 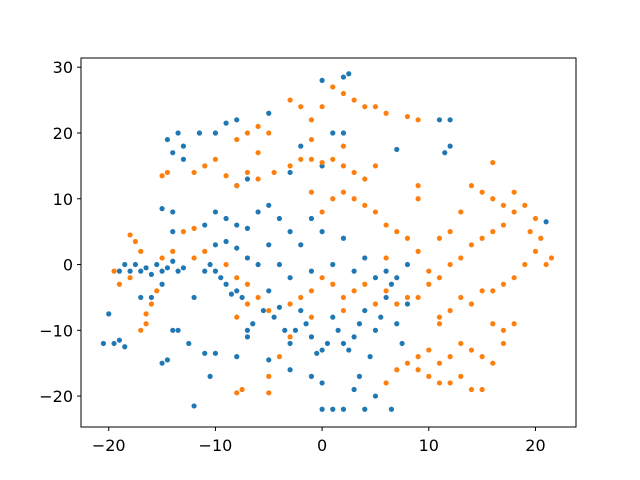 I want to click on x-tick-label: 20, so click(x=535, y=445).